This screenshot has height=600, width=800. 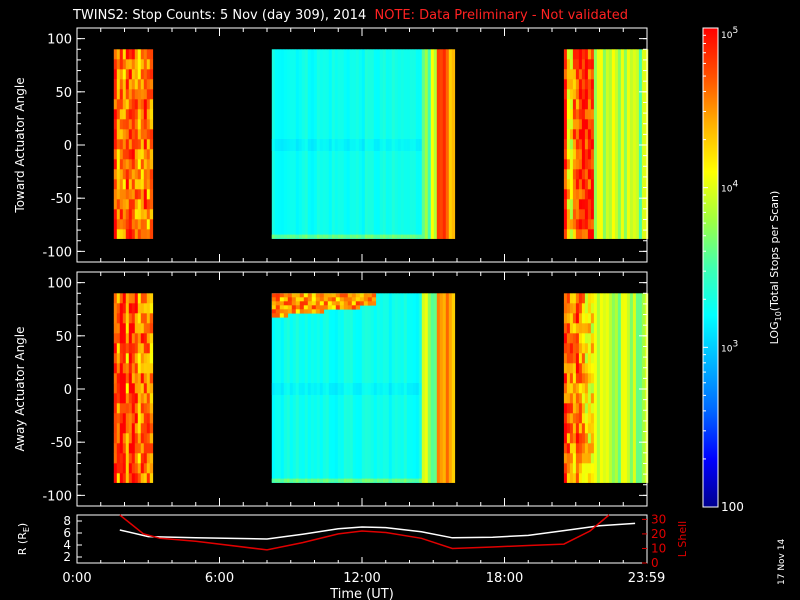 What do you see at coordinates (59, 284) in the screenshot?
I see `y-tick-label: 100` at bounding box center [59, 284].